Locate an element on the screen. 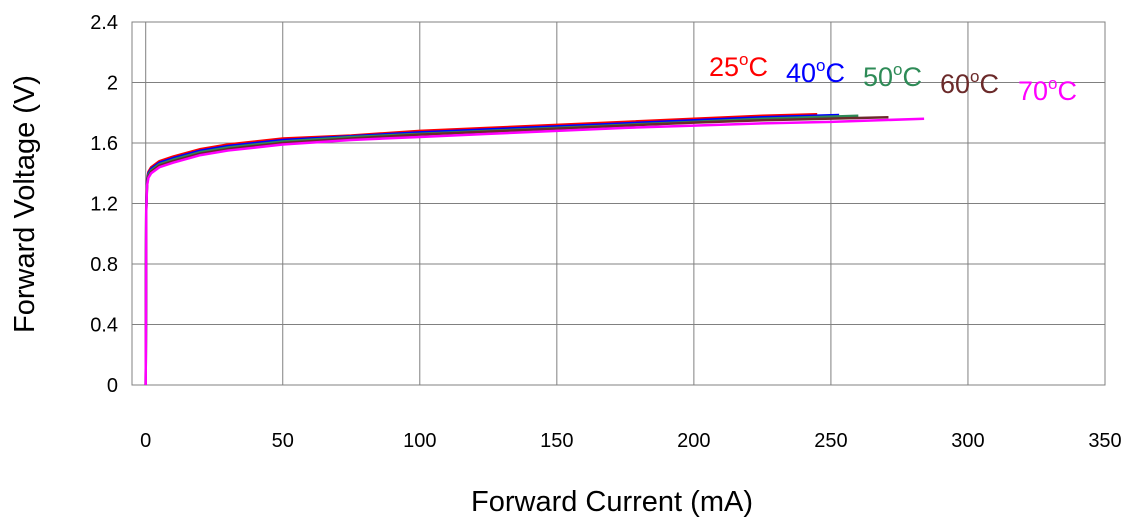  series-label-40c: 40oC is located at coordinates (815, 72).